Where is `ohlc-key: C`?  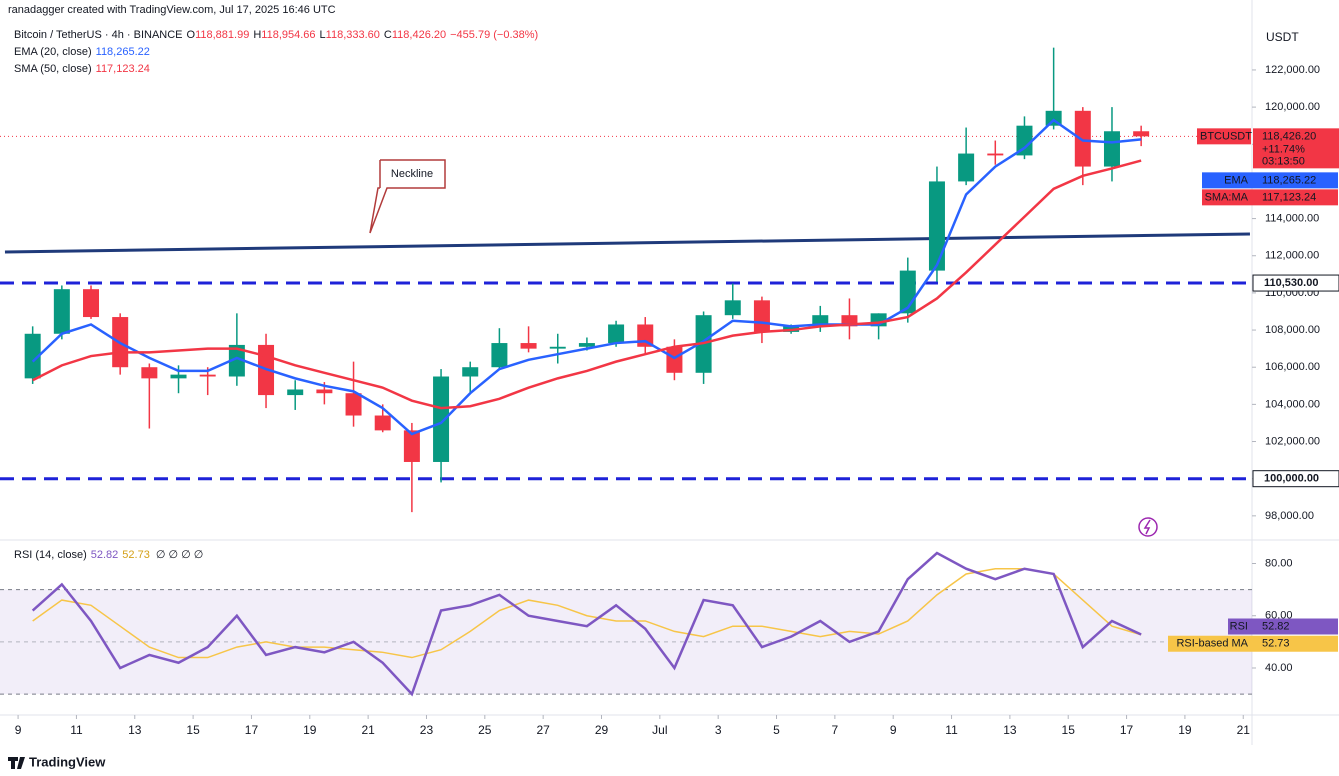 ohlc-key: C is located at coordinates (388, 35).